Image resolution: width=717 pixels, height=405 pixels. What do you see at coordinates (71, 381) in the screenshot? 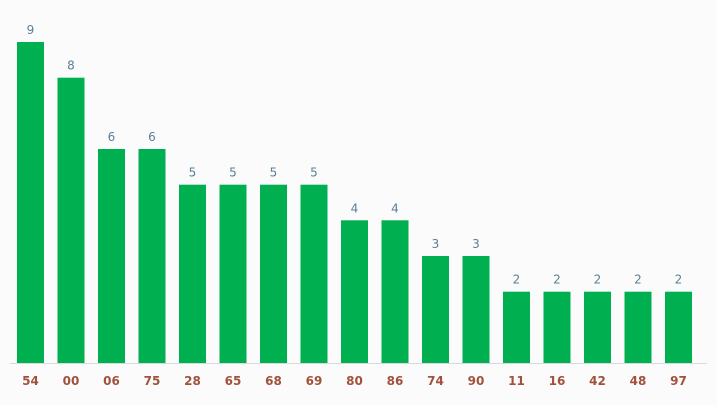
I see `category-label-00: 00` at bounding box center [71, 381].